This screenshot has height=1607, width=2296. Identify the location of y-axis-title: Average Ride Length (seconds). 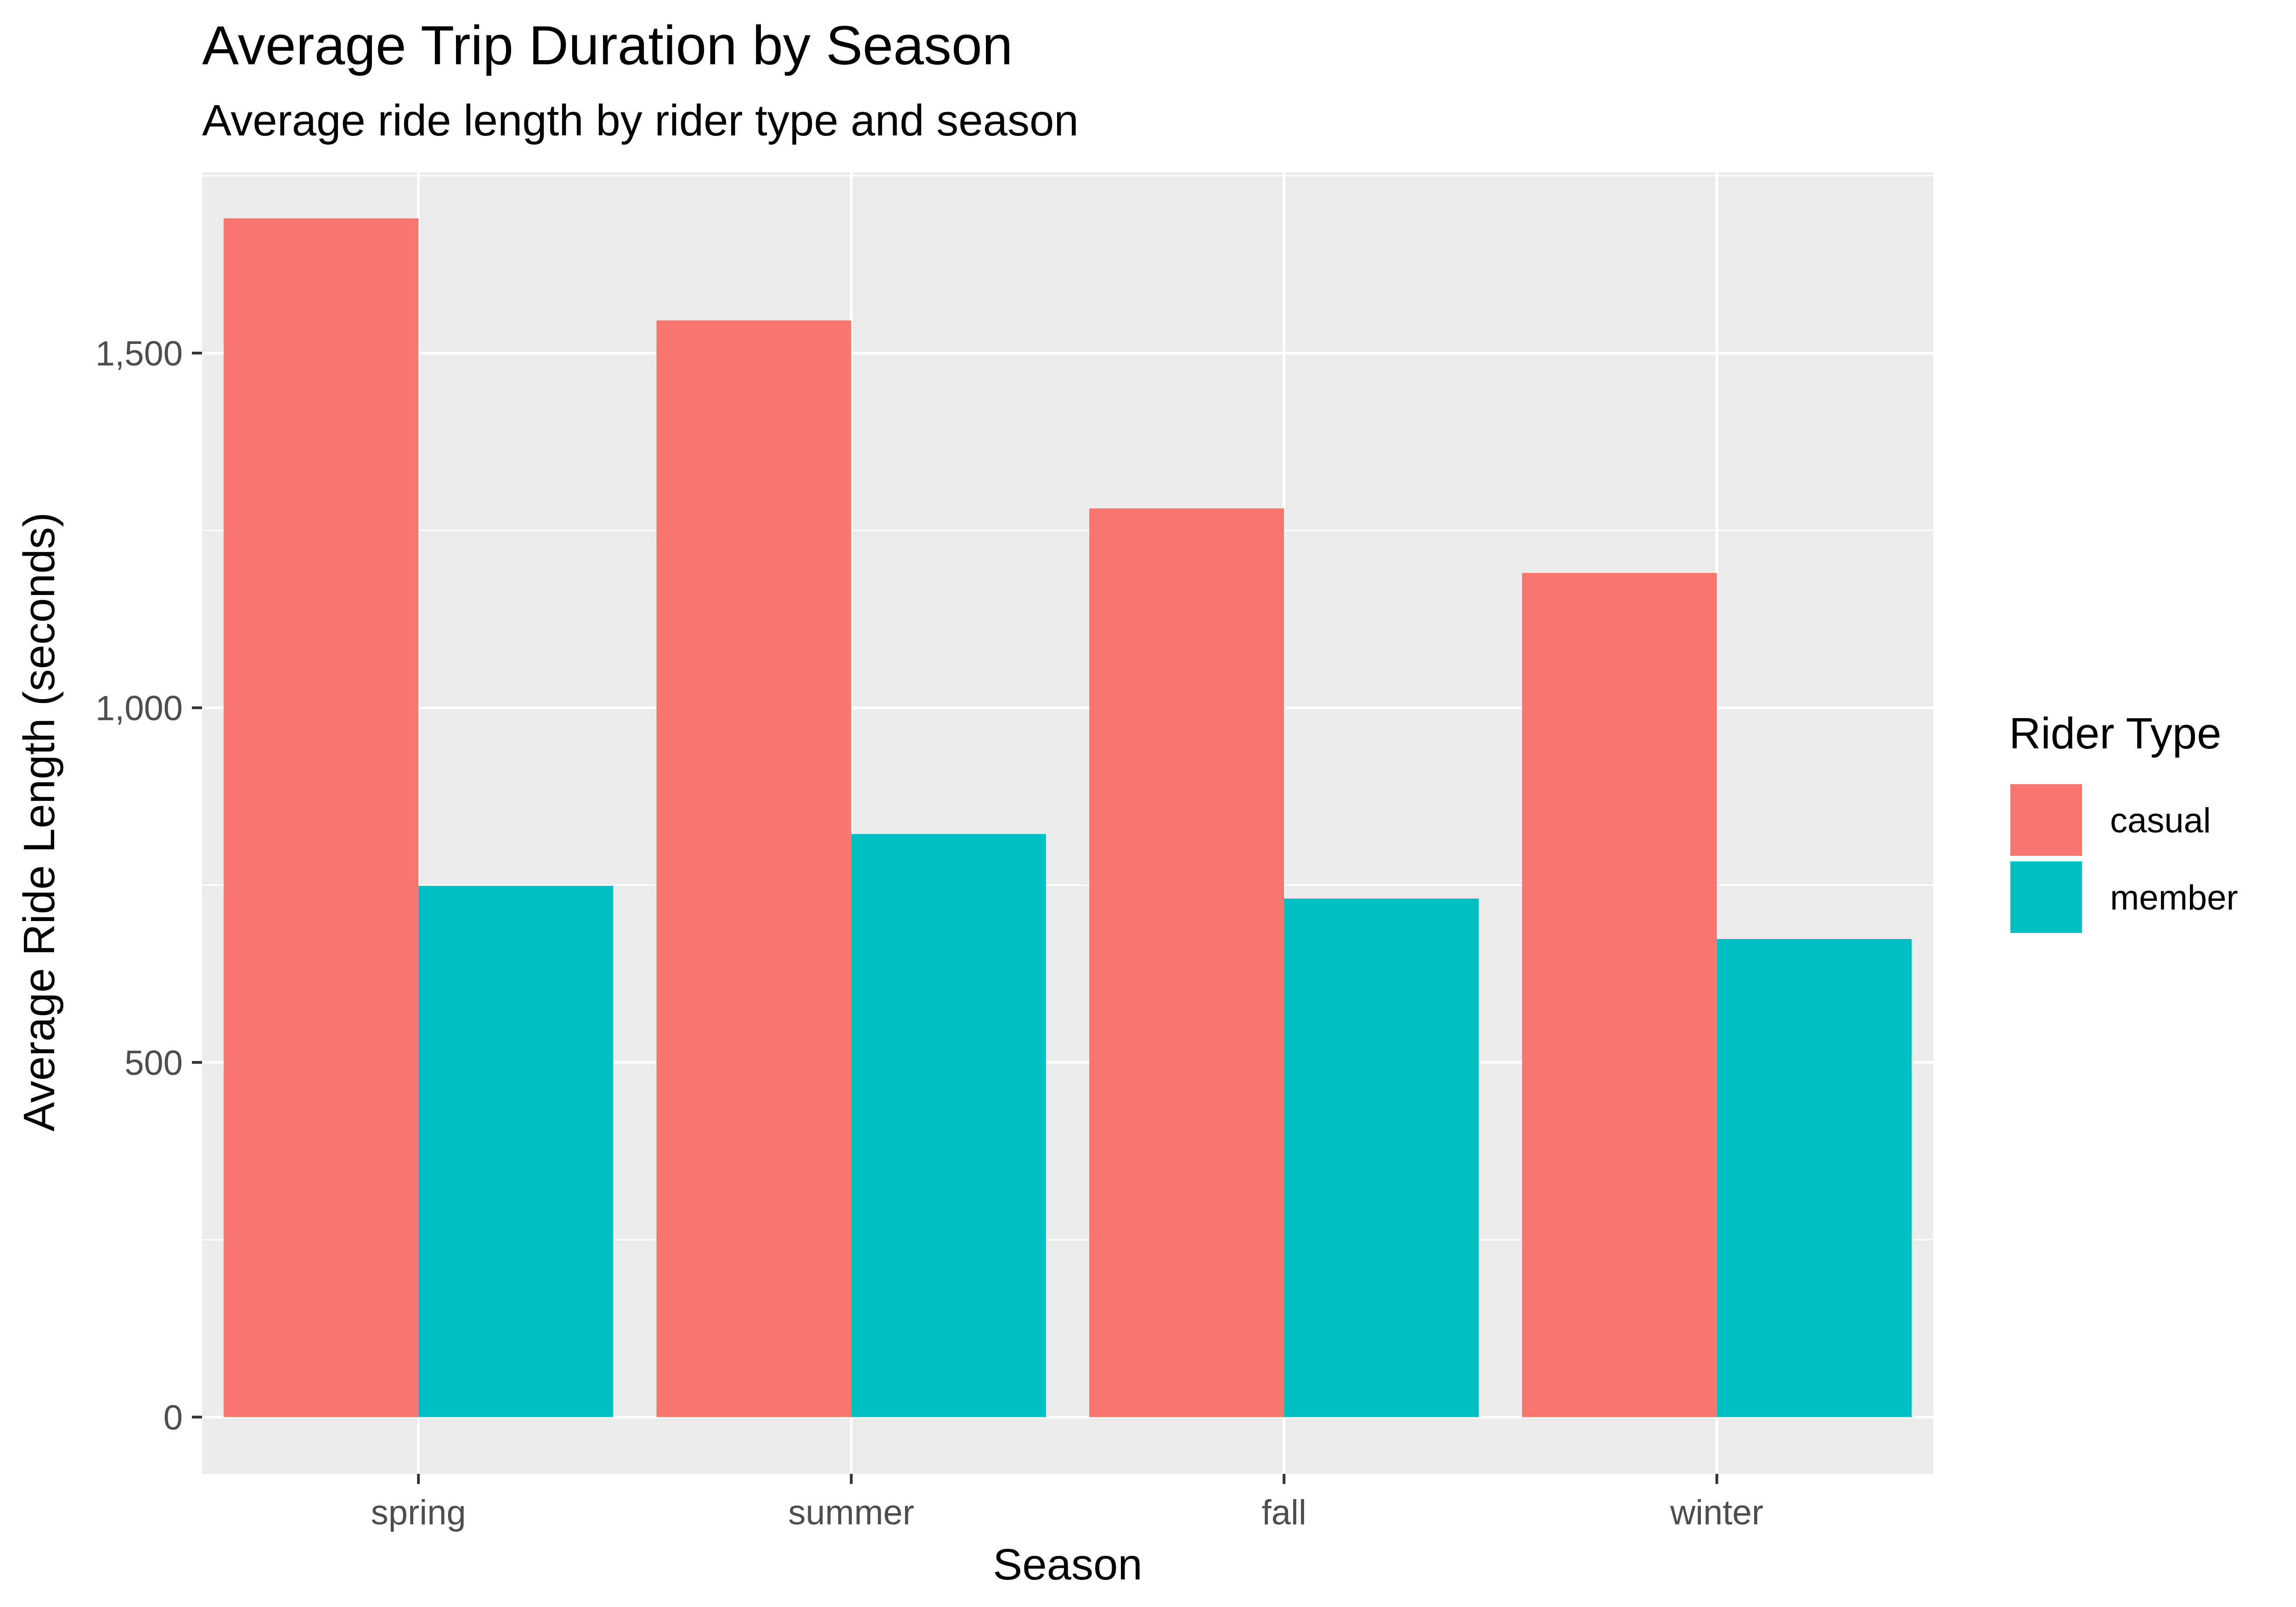
(39, 821).